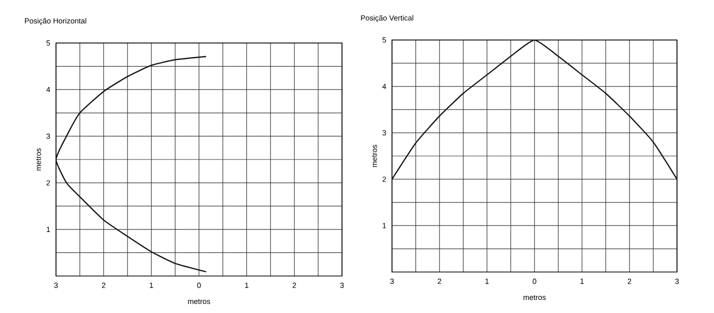 The image size is (714, 313). I want to click on line-series, so click(131, 164).